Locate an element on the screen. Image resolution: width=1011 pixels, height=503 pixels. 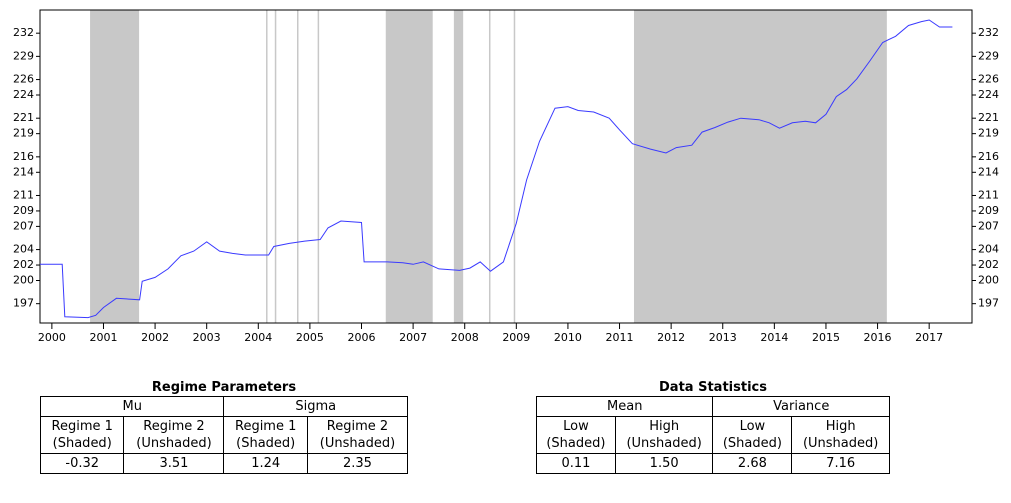
y2-tick-label: 224 is located at coordinates (988, 94).